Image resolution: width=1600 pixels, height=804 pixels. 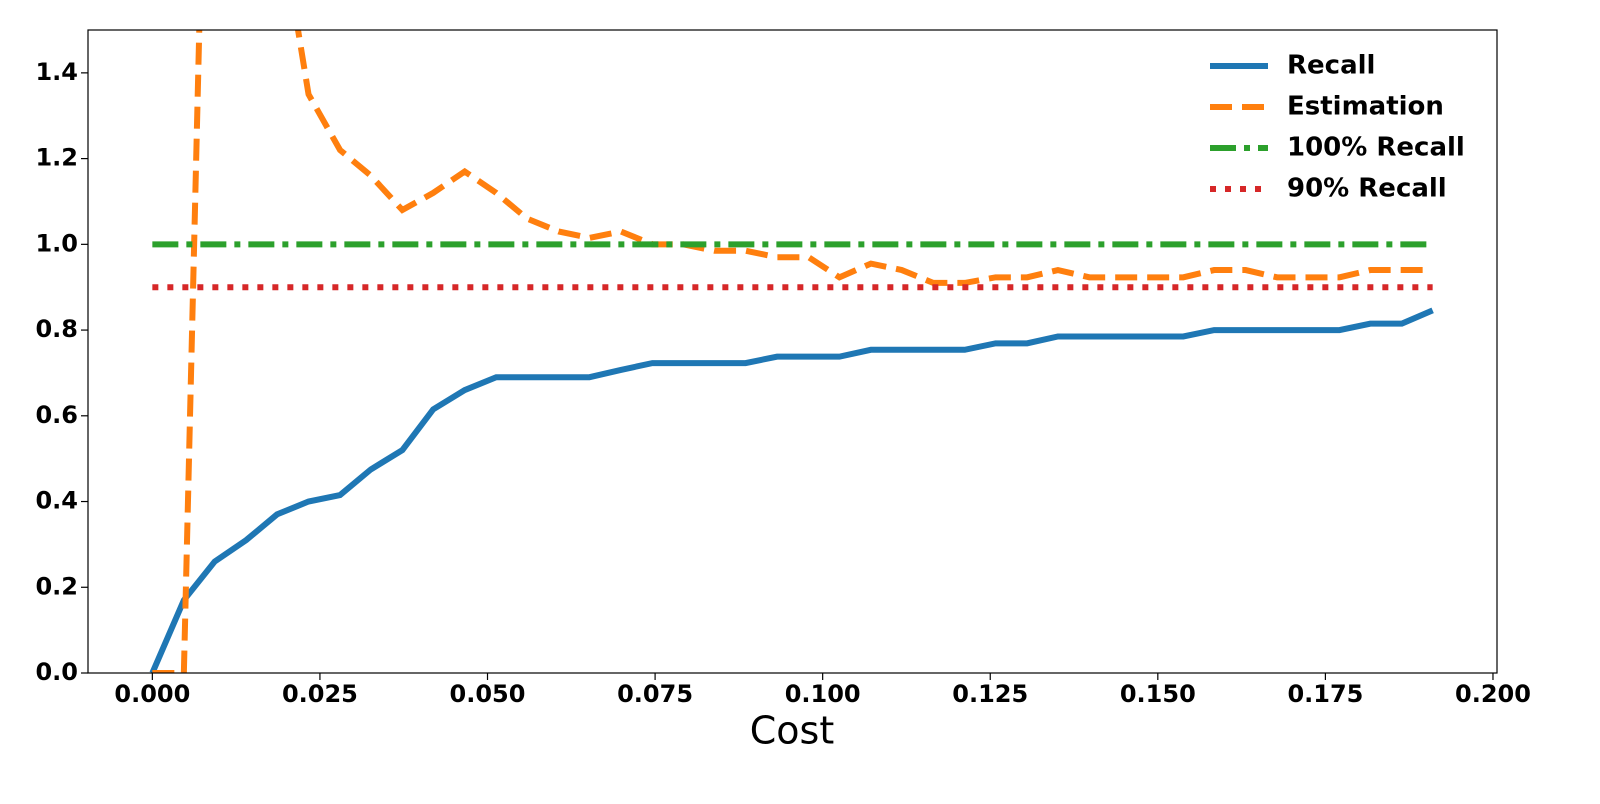 I want to click on y-tick-label: 0.2, so click(x=56, y=586).